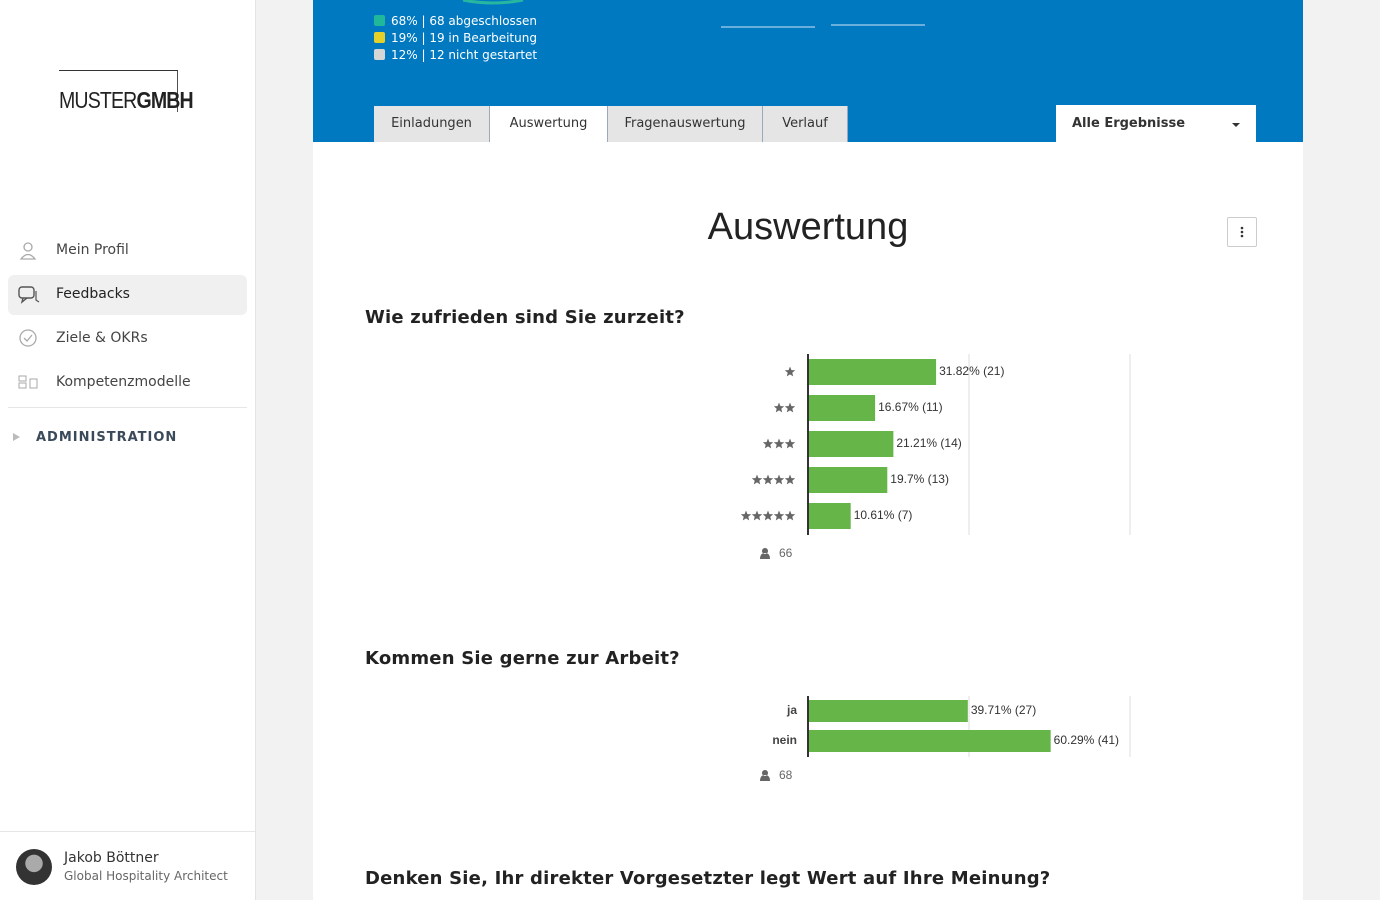 This screenshot has width=1380, height=900. Describe the element at coordinates (1086, 740) in the screenshot. I see `value-label: 60.29% (41)` at that location.